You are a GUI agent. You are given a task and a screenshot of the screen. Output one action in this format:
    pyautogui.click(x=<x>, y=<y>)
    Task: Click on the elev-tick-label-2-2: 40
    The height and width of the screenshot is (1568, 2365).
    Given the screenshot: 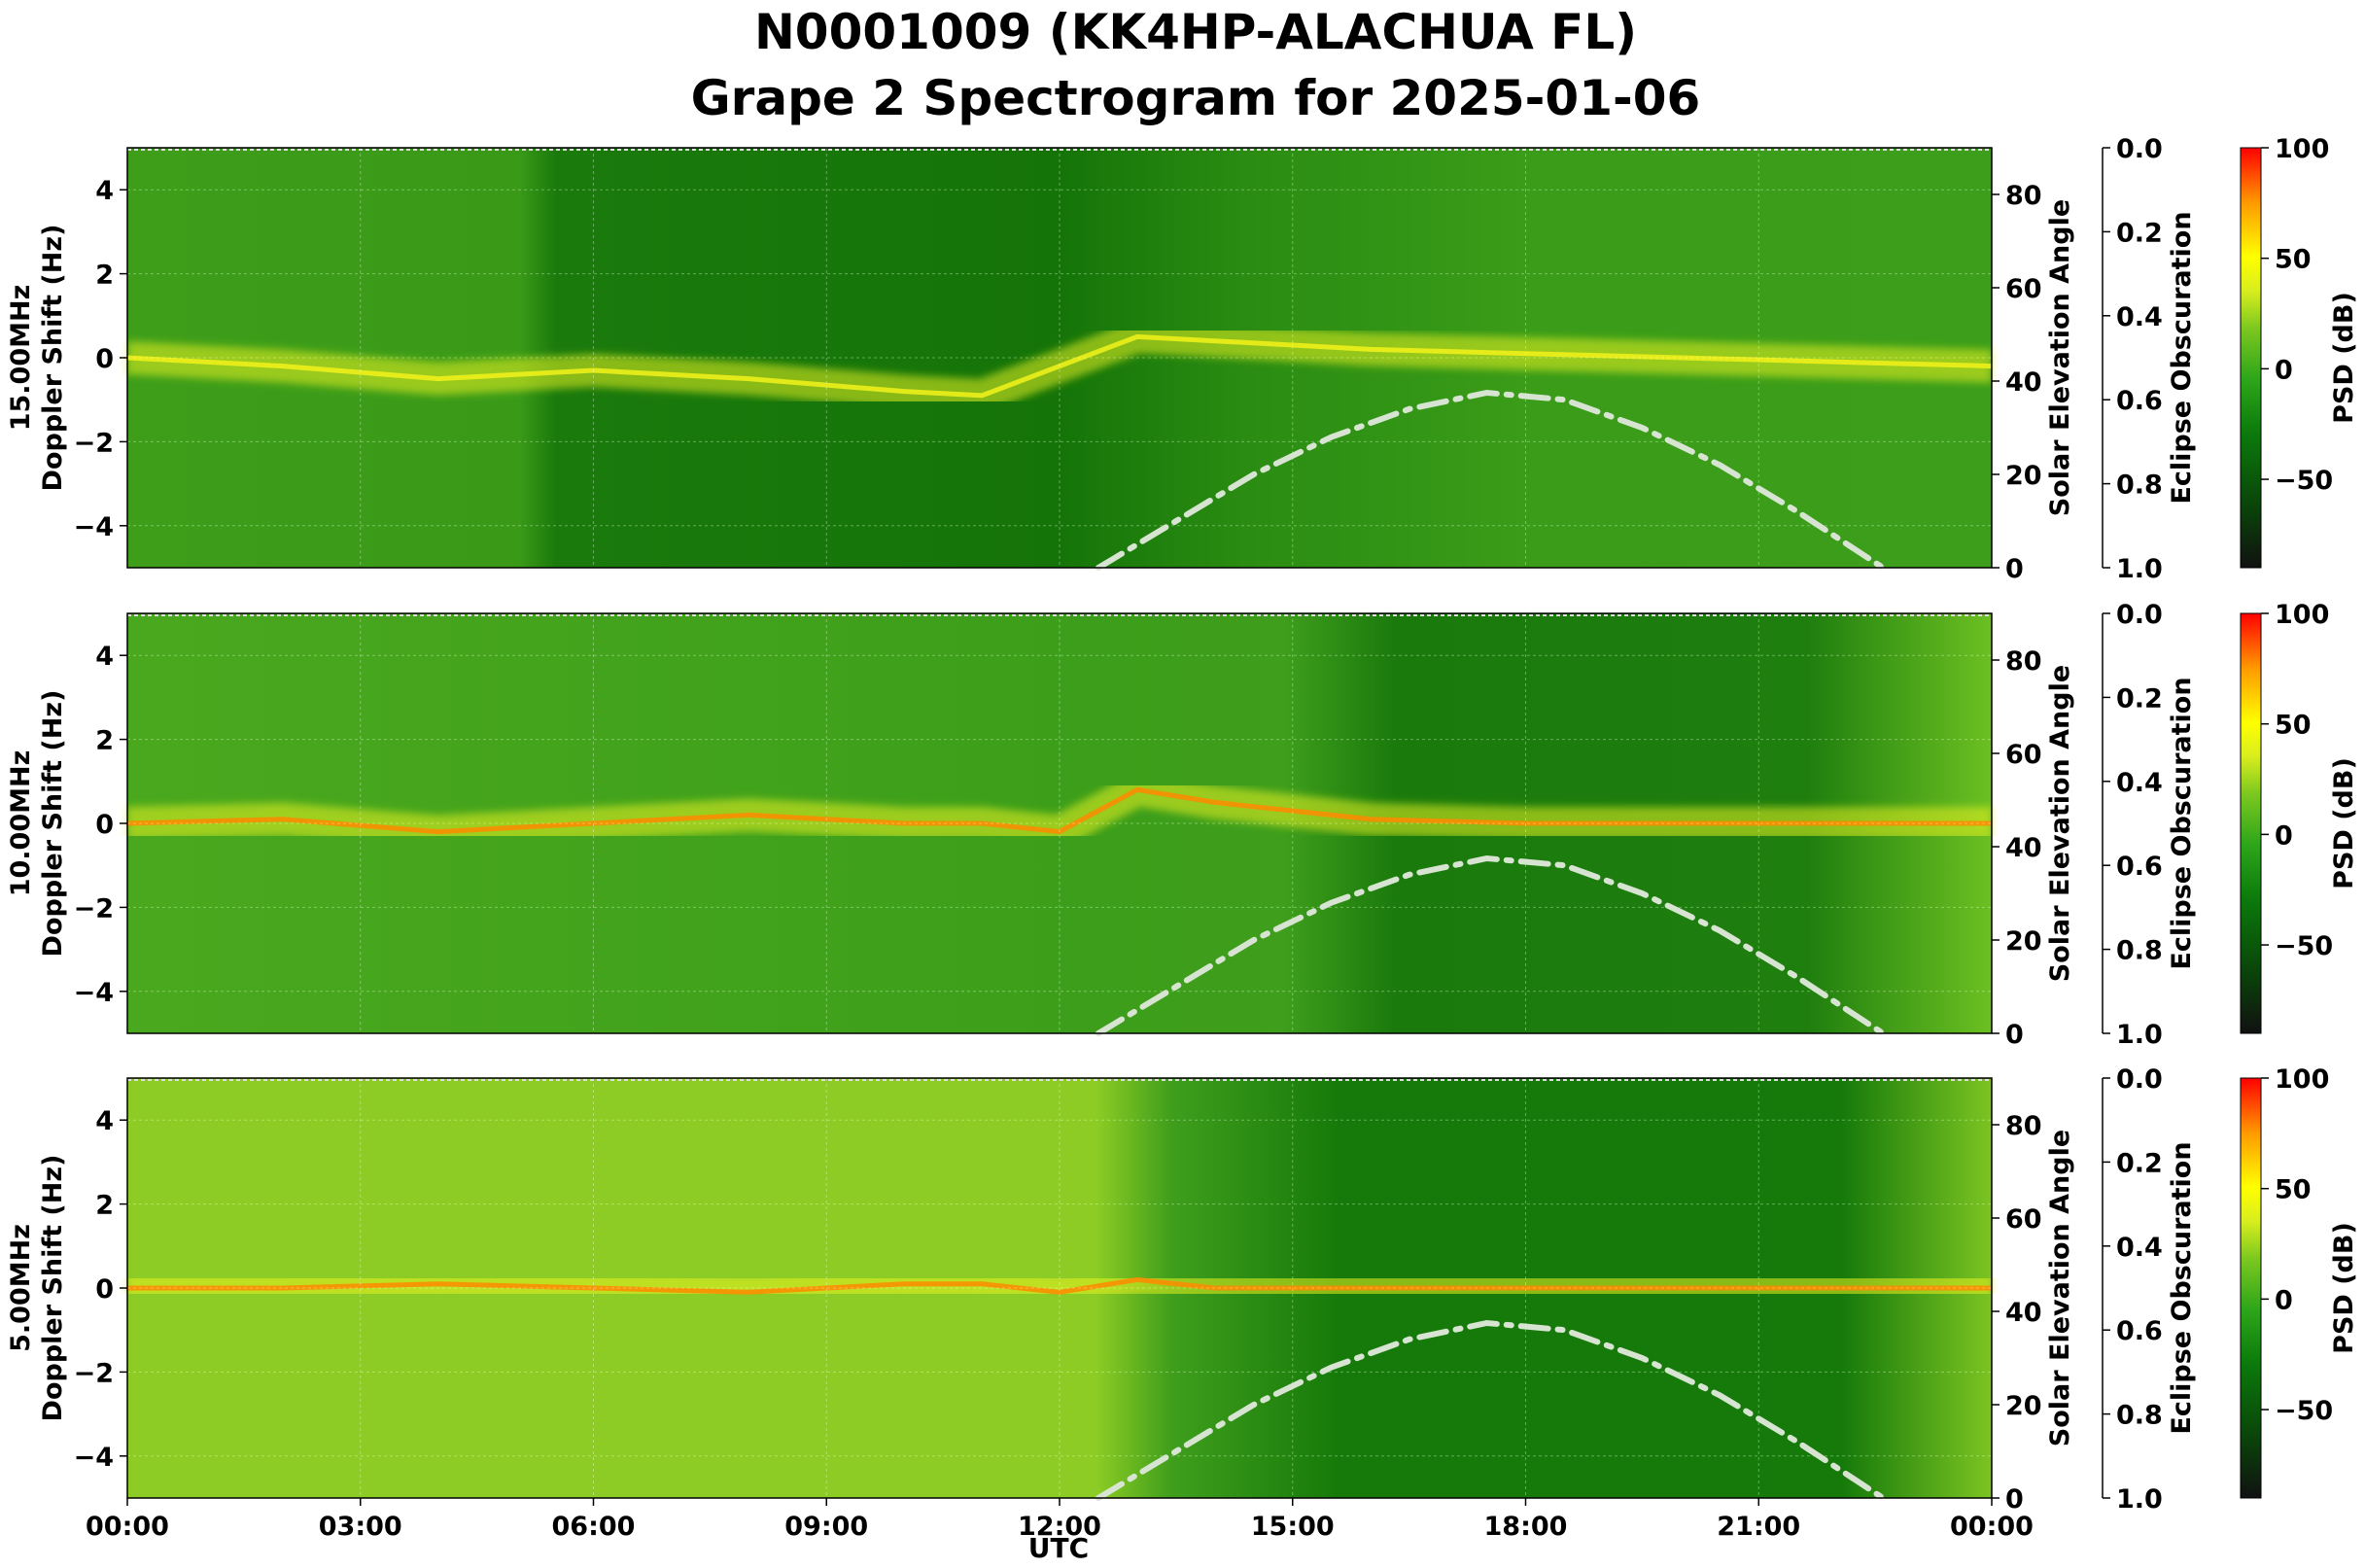 What is the action you would take?
    pyautogui.click(x=2024, y=1313)
    